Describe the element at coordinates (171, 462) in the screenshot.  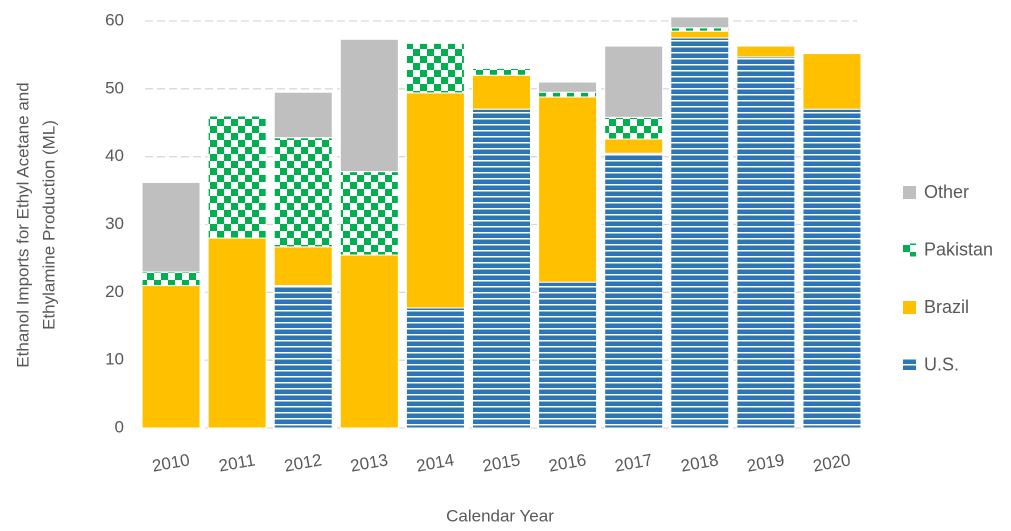
I see `x-tick-label: 2010` at that location.